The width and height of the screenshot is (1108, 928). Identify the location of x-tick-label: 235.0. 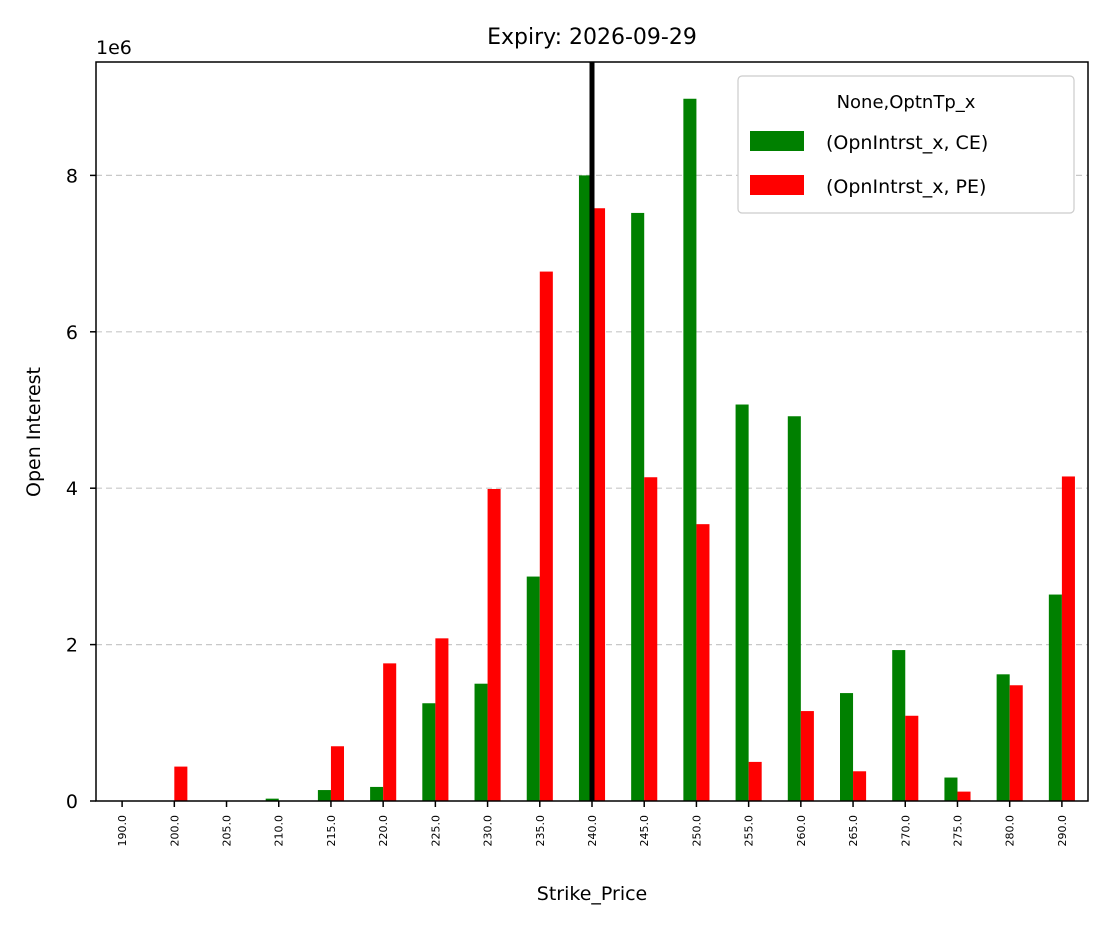
(540, 831).